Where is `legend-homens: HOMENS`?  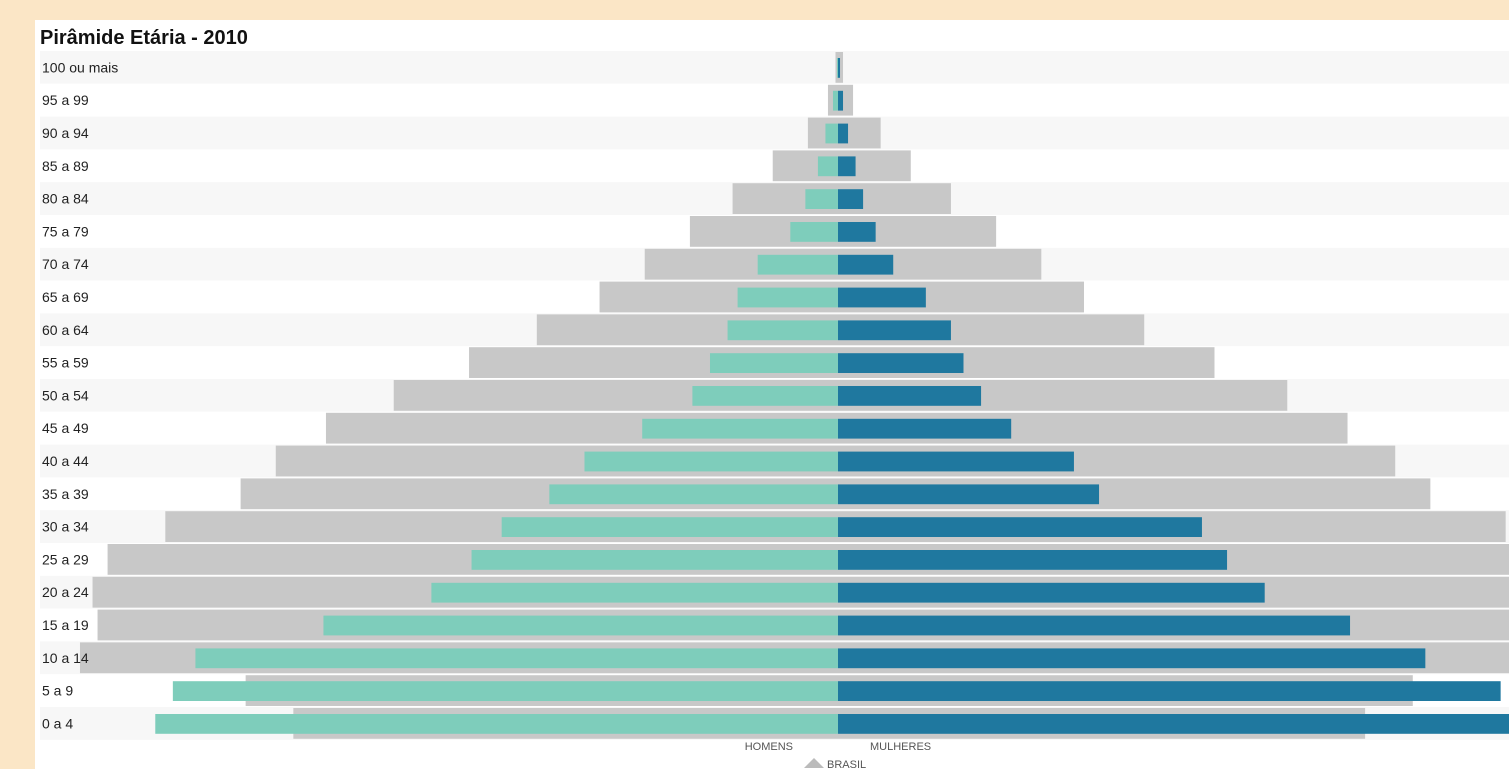 legend-homens: HOMENS is located at coordinates (769, 747).